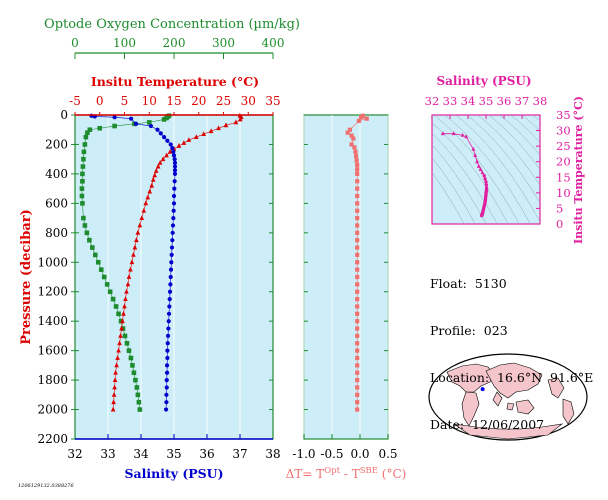  Describe the element at coordinates (272, 101) in the screenshot. I see `temperature-tick-label: 35` at that location.